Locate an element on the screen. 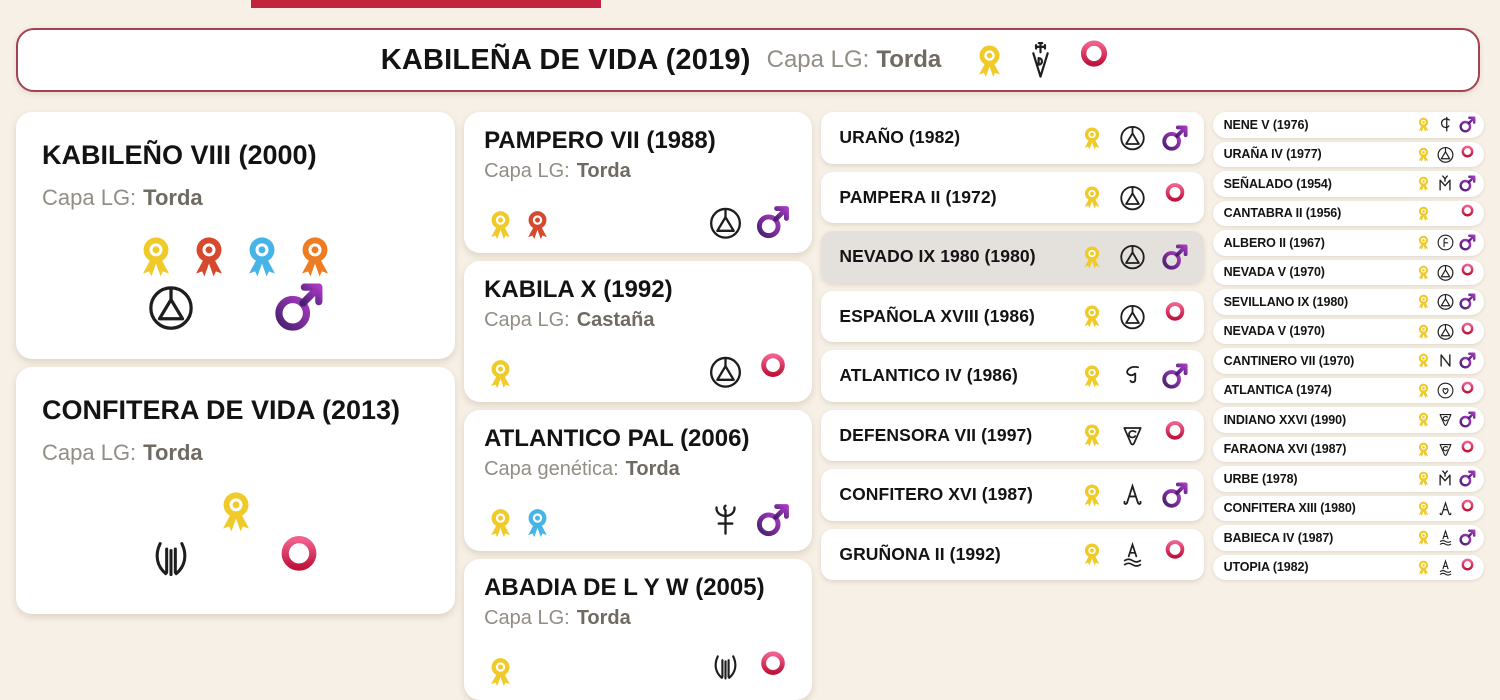 The image size is (1500, 700). coat-value: Torda is located at coordinates (173, 452).